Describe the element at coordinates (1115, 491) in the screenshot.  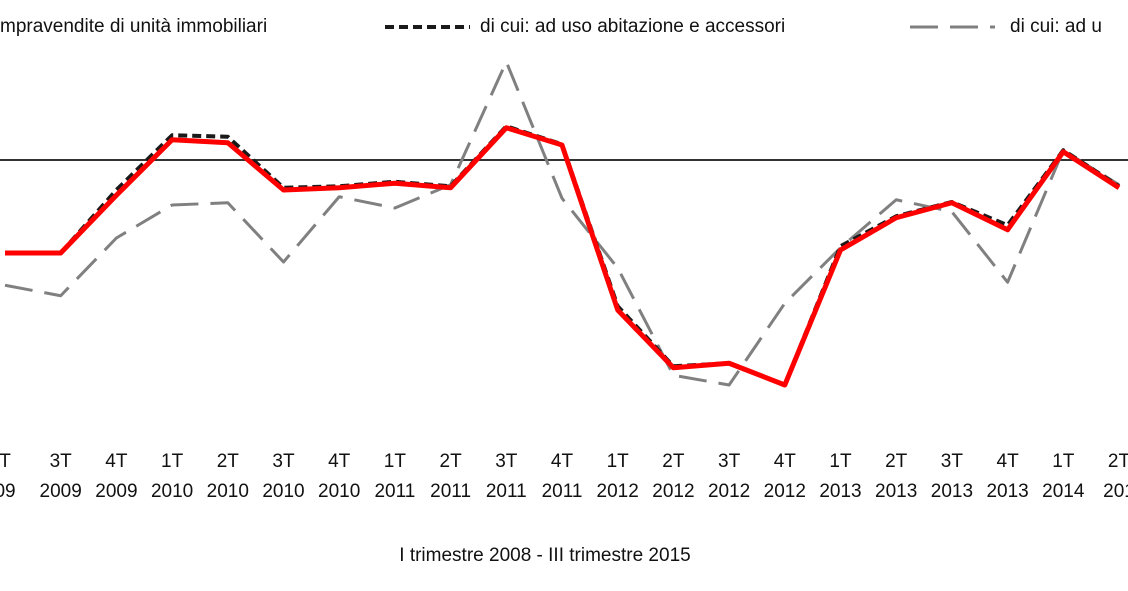
I see `x-tick-label: 201` at that location.